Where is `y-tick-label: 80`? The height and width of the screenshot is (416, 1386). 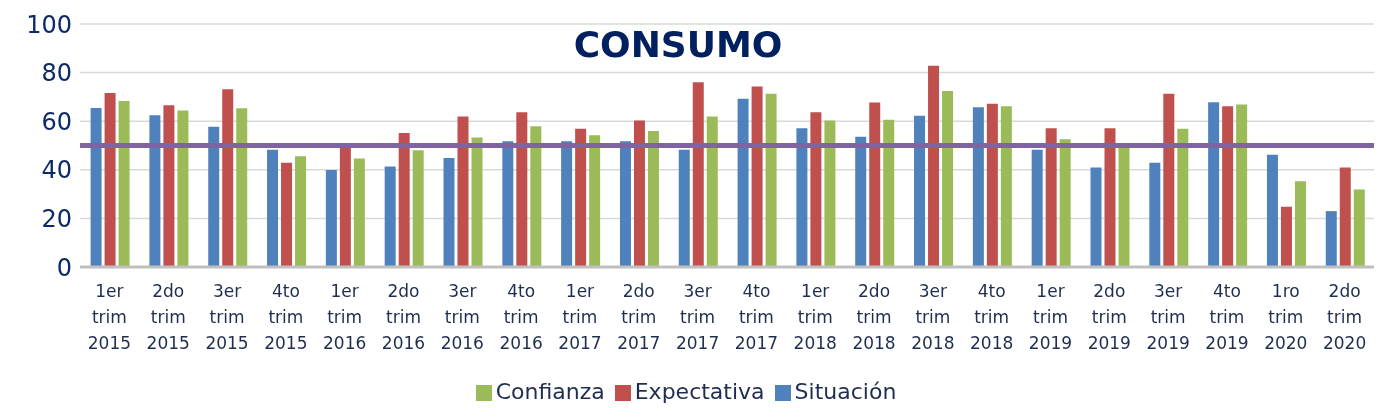
y-tick-label: 80 is located at coordinates (56, 73).